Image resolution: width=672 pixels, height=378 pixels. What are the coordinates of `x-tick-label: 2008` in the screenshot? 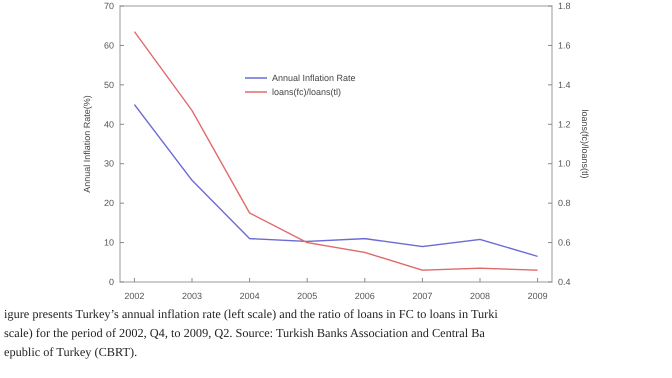 It's located at (480, 296).